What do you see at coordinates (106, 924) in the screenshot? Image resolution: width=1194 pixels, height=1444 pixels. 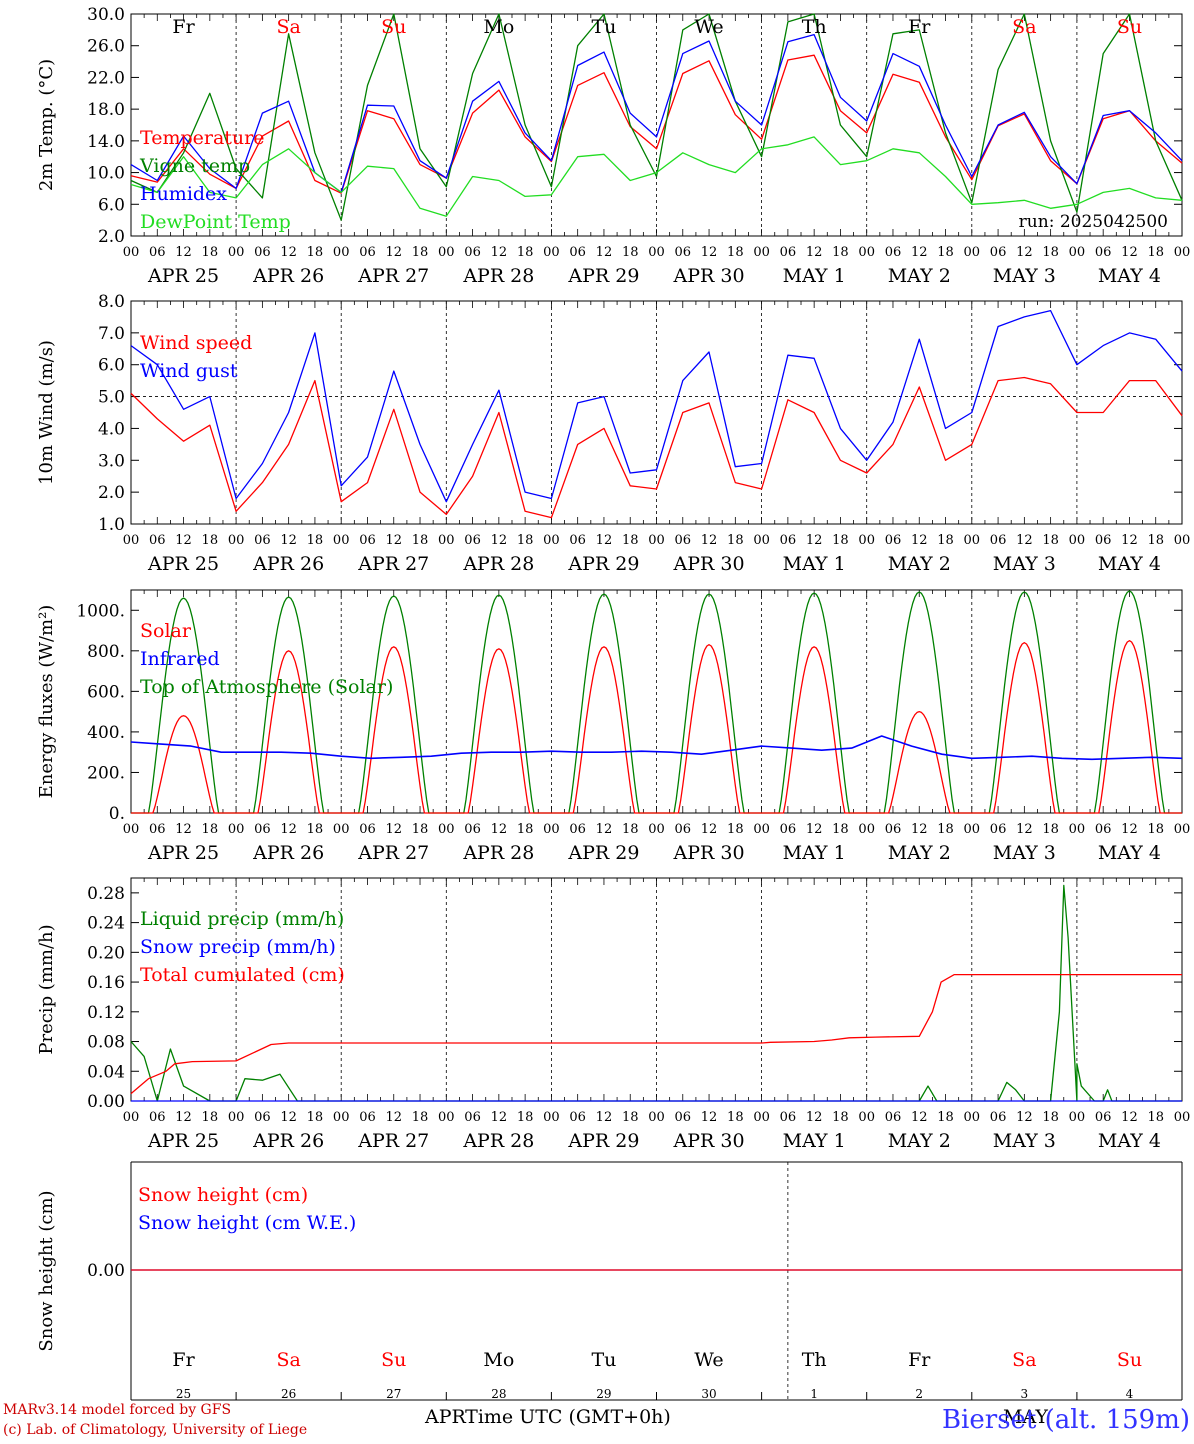 I see `y-tick-label: 0.24` at bounding box center [106, 924].